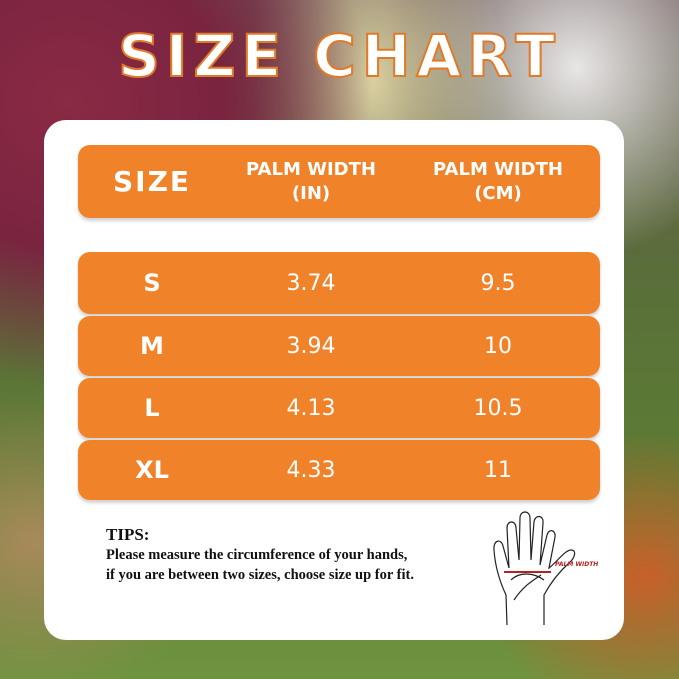 This screenshot has height=679, width=679. I want to click on header-cm-line1: PALM WIDTH, so click(498, 169).